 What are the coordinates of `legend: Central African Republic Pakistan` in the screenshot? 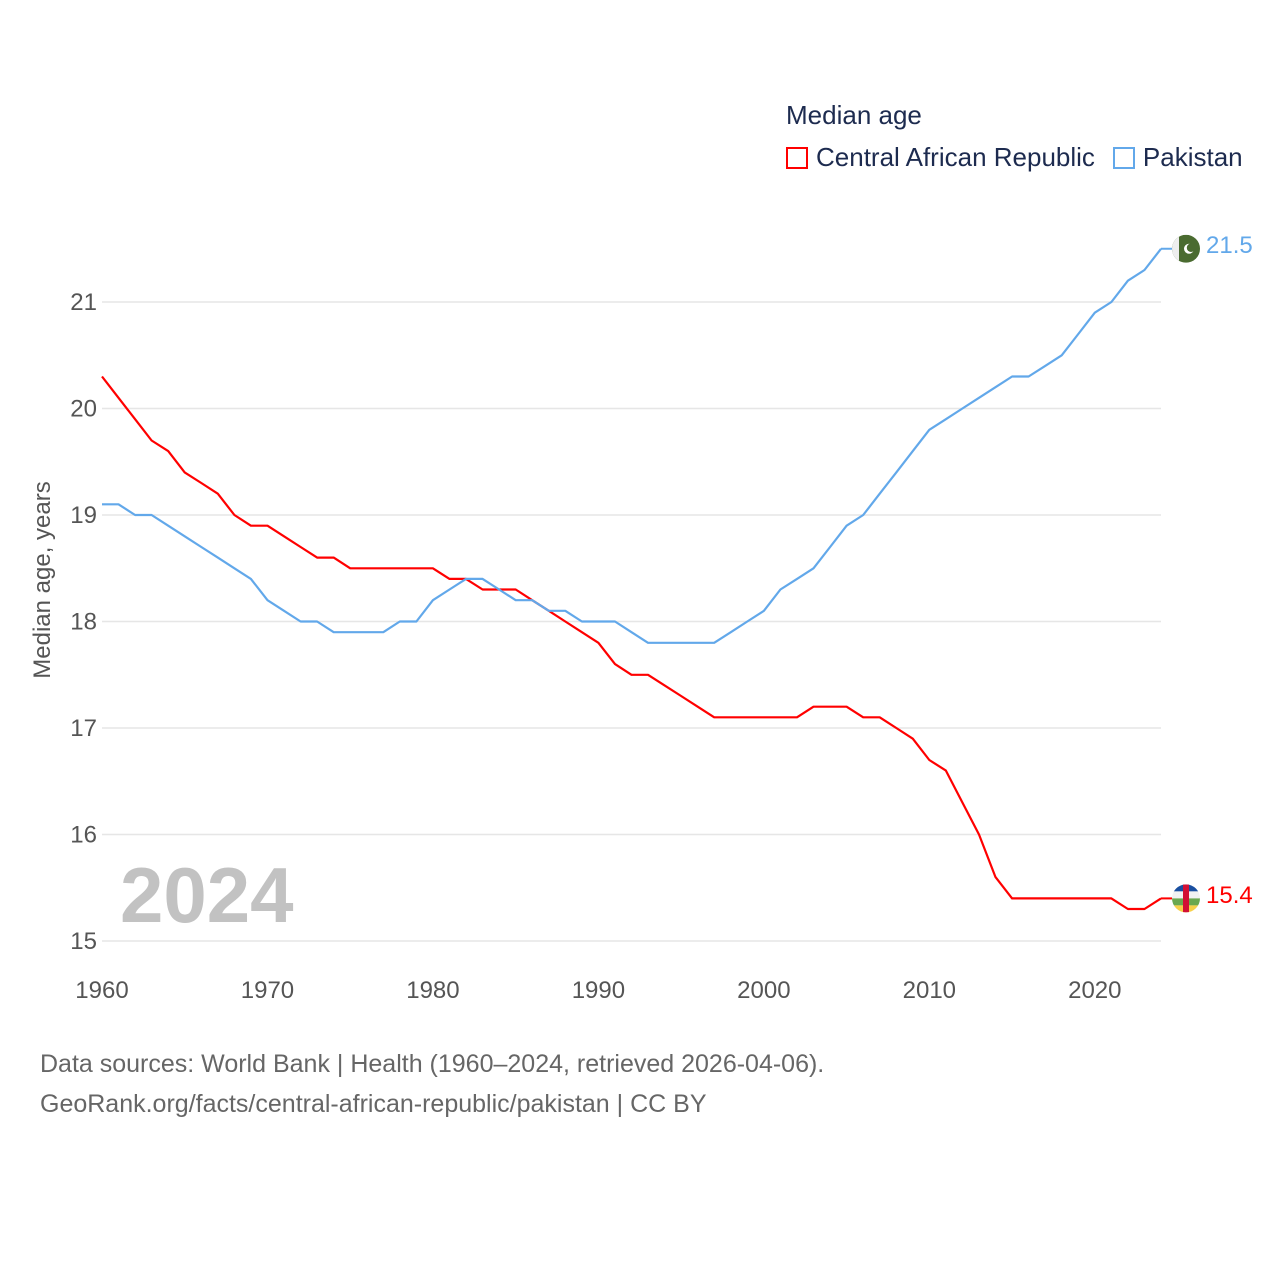 It's located at (1014, 157).